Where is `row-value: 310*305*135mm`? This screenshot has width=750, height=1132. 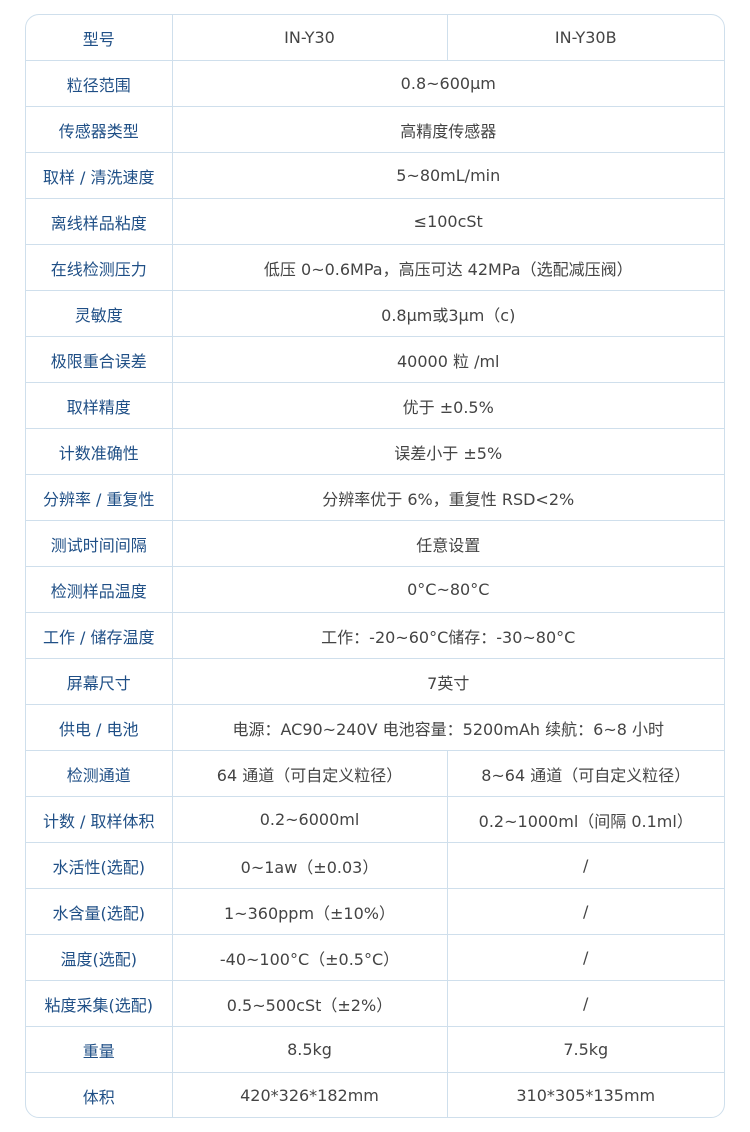
row-value: 310*305*135mm is located at coordinates (585, 1094).